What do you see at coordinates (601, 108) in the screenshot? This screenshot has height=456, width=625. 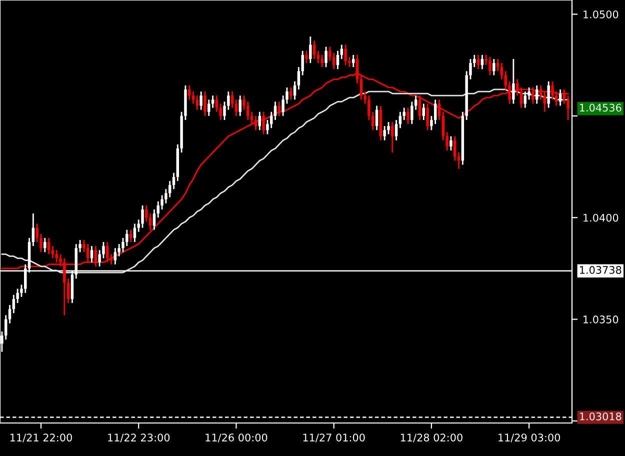 I see `text: 1.04536` at bounding box center [601, 108].